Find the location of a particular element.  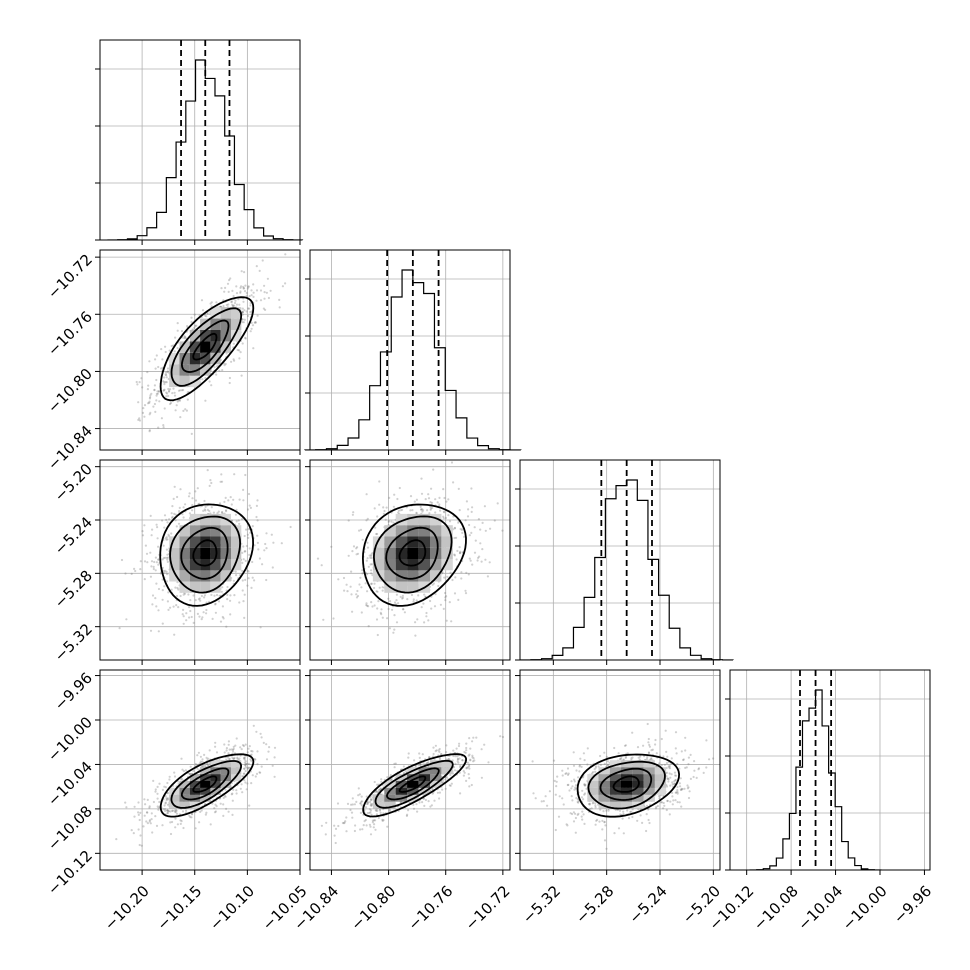

y-tick-label: −5.32 is located at coordinates (73, 642).